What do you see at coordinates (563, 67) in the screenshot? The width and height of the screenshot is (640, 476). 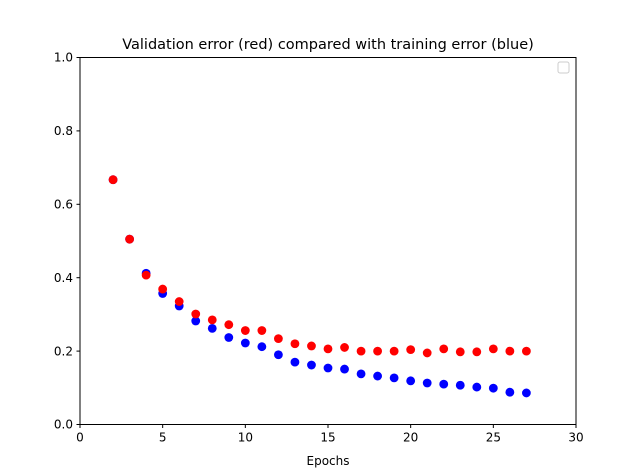 I see `legend-box` at bounding box center [563, 67].